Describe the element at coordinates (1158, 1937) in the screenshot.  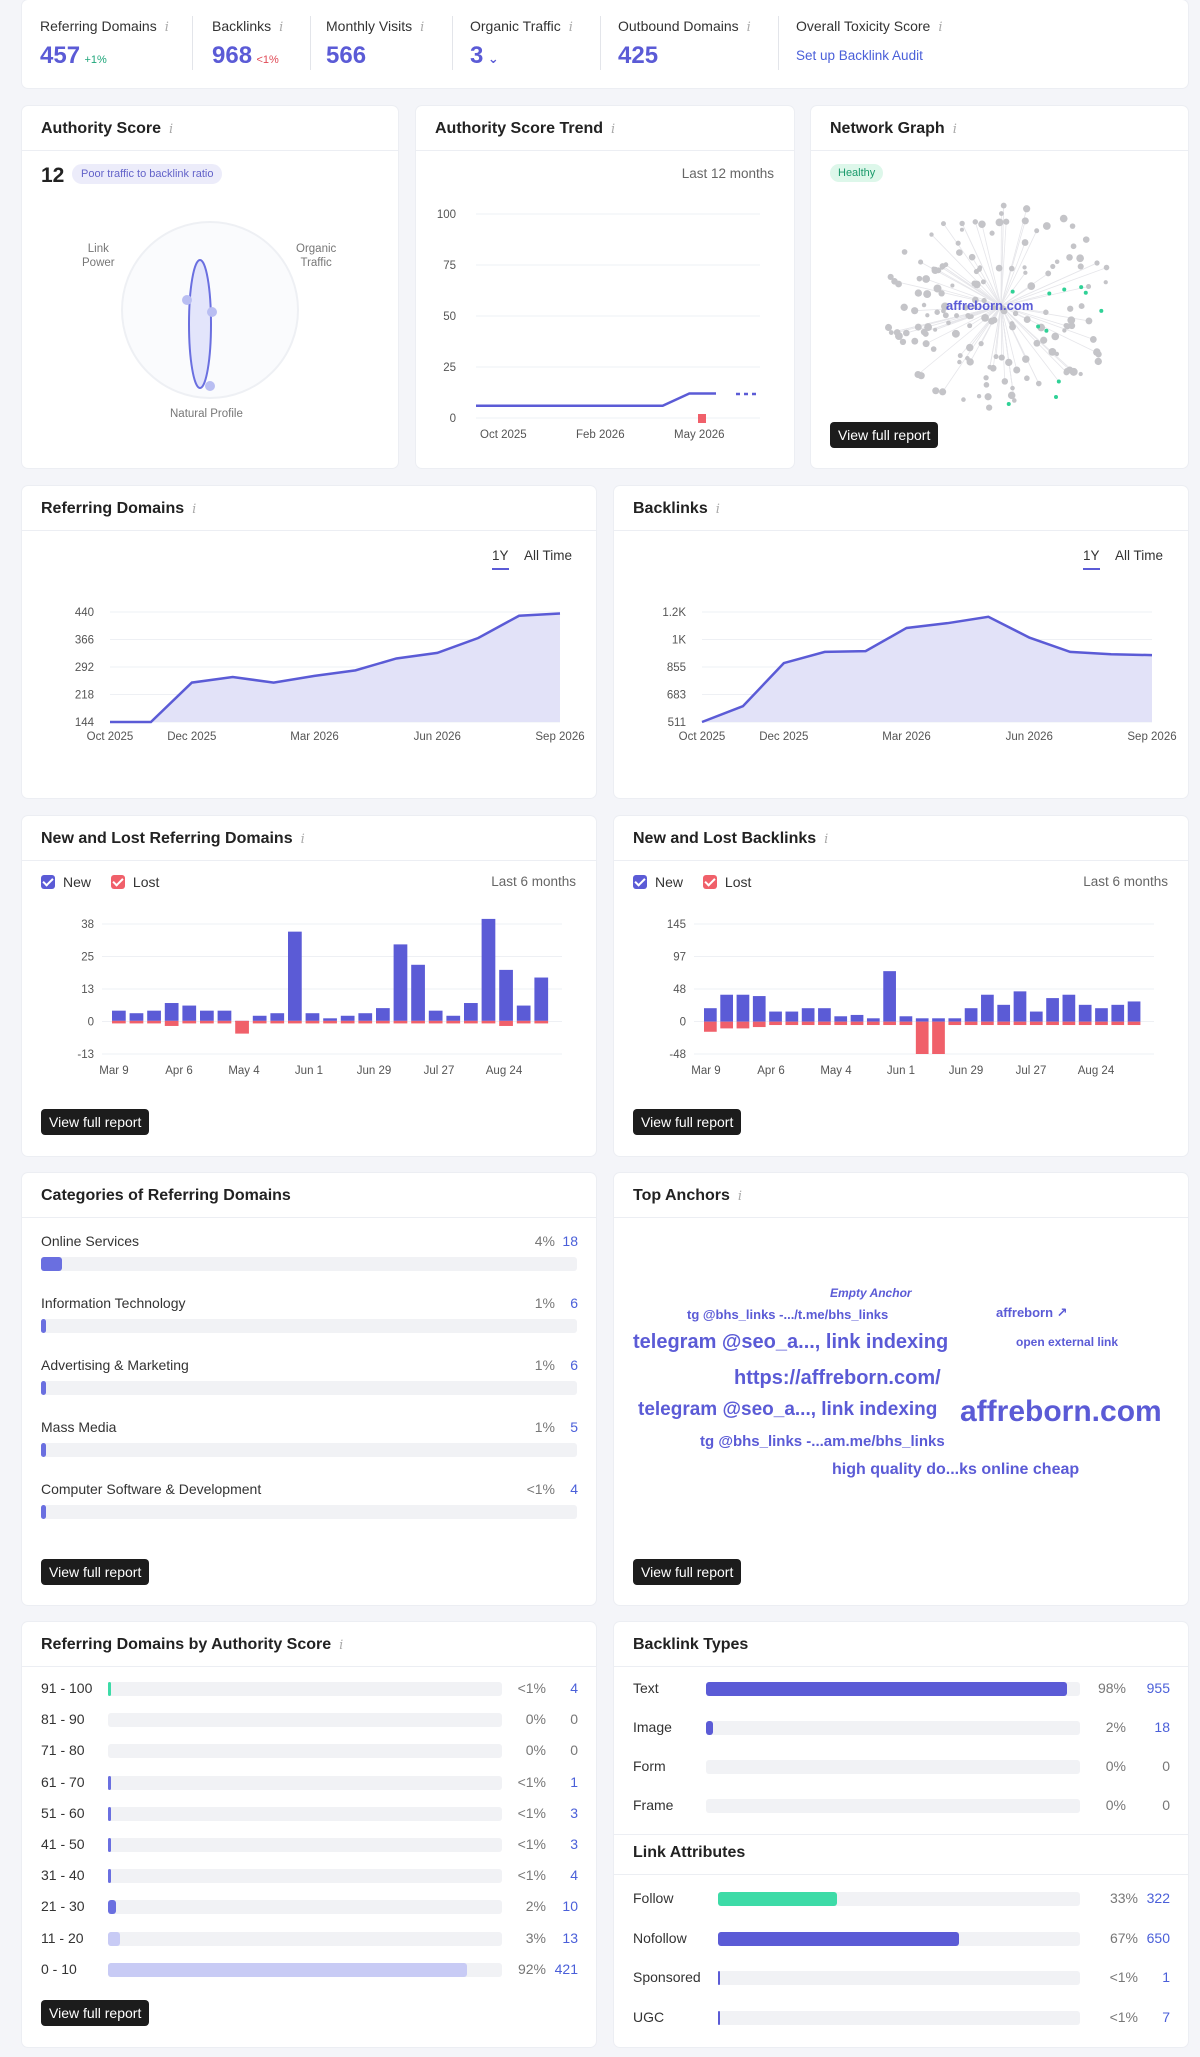
I see `link-attribute-value: 650` at that location.